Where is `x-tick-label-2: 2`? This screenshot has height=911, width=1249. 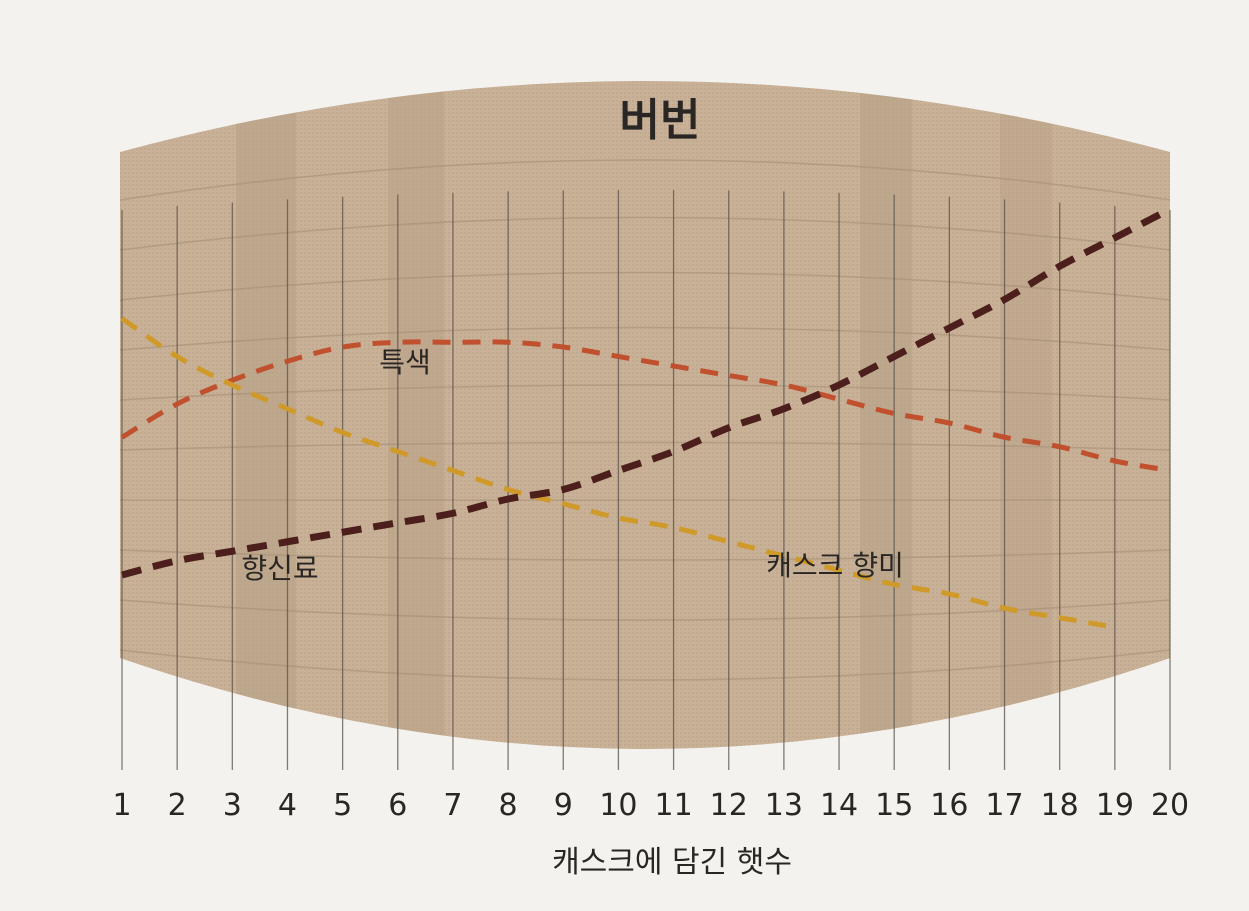 x-tick-label-2: 2 is located at coordinates (177, 805).